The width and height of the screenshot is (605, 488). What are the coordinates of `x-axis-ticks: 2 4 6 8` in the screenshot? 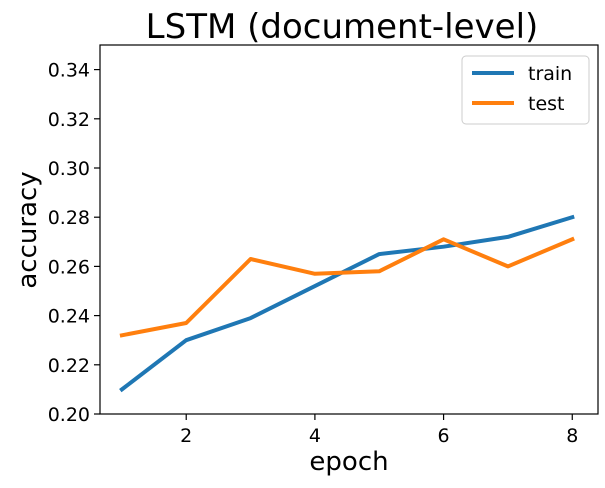 It's located at (379, 430).